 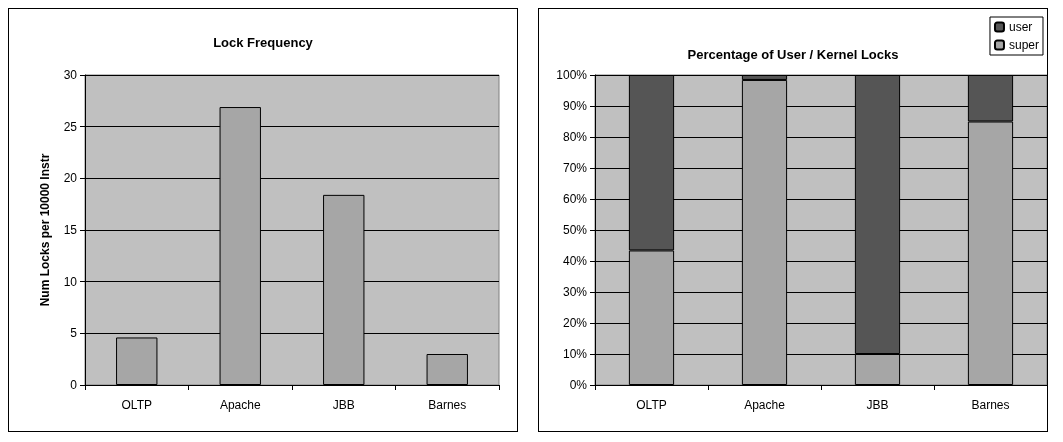 I want to click on y-tick-label: 10%, so click(x=575, y=354).